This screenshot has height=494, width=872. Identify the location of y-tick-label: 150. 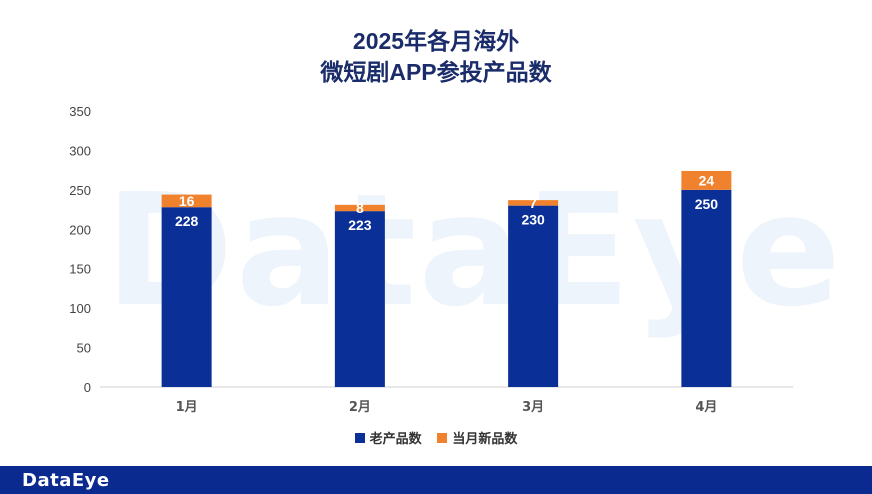
(80, 269).